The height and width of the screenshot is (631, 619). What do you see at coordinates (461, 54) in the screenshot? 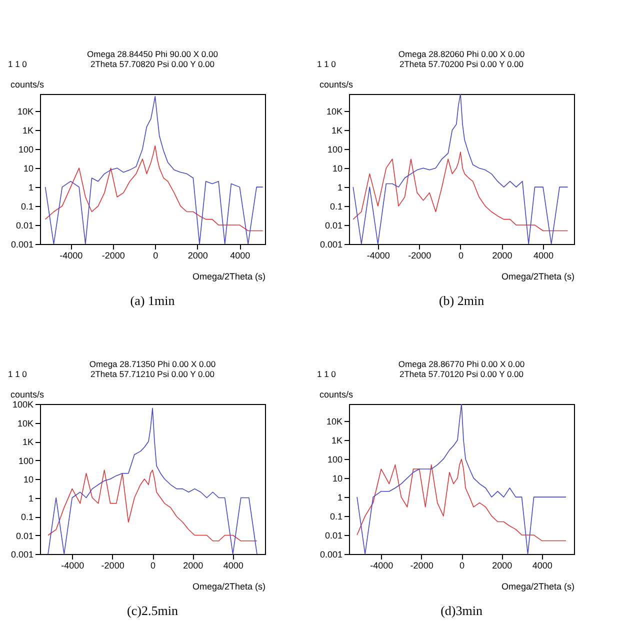
I see `text: Omega 28.82060 Phi 0.00 X 0.00` at bounding box center [461, 54].